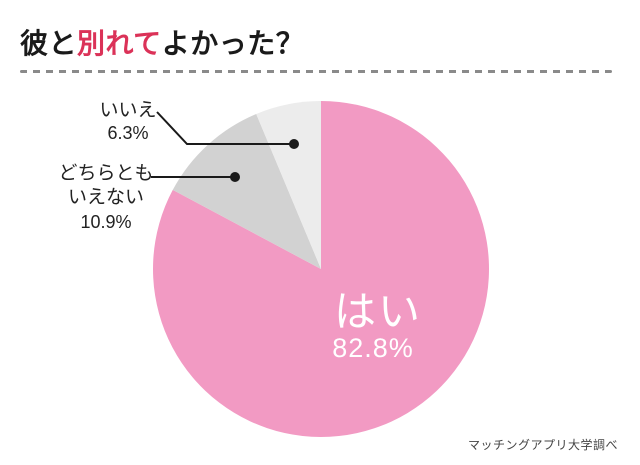 The width and height of the screenshot is (640, 465). I want to click on neutral-leader-dot, so click(235, 177).